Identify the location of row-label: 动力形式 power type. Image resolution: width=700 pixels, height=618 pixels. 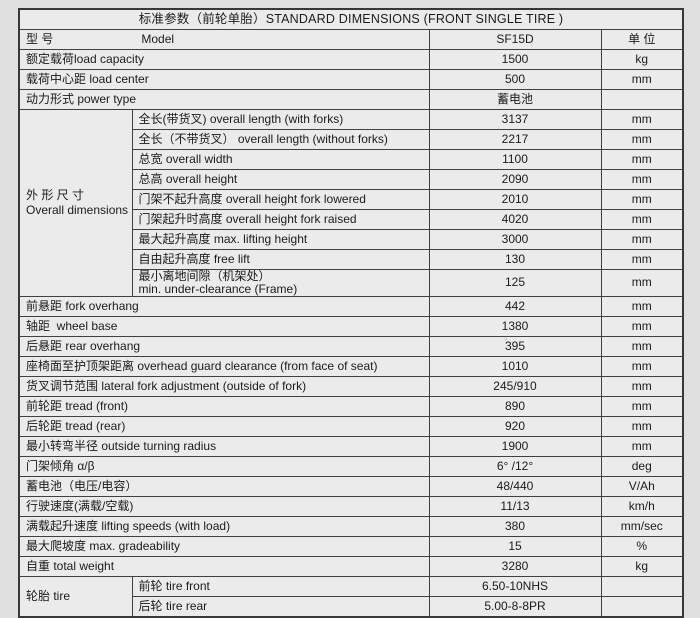
(224, 99).